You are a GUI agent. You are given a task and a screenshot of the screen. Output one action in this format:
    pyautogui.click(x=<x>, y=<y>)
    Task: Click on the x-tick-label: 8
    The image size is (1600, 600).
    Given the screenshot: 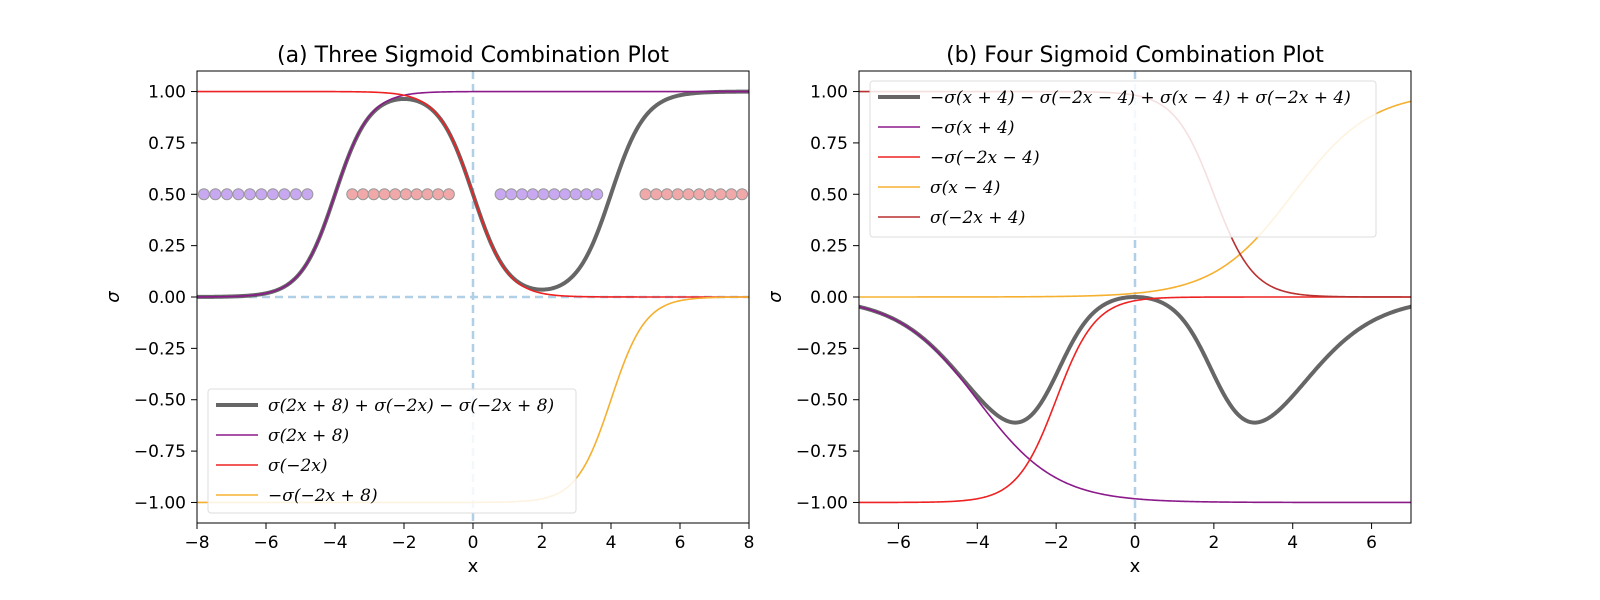 What is the action you would take?
    pyautogui.click(x=749, y=543)
    